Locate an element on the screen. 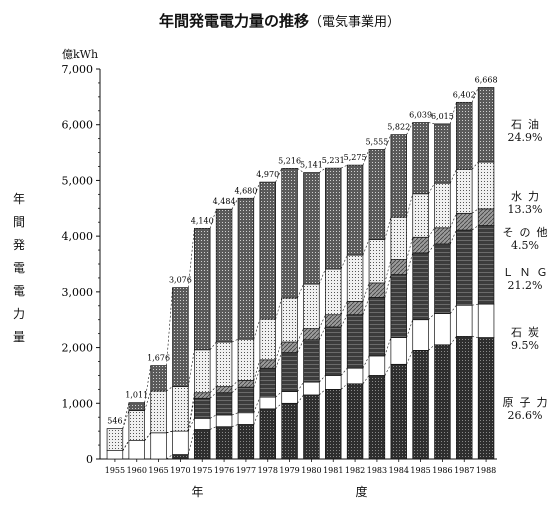 This screenshot has height=509, width=559. total-label: 6,668 is located at coordinates (486, 79).